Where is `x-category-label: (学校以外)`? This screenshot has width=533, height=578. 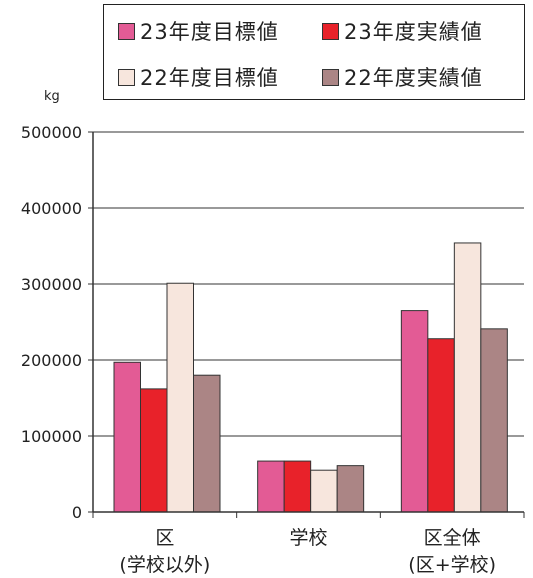 x-category-label: (学校以外) is located at coordinates (164, 565).